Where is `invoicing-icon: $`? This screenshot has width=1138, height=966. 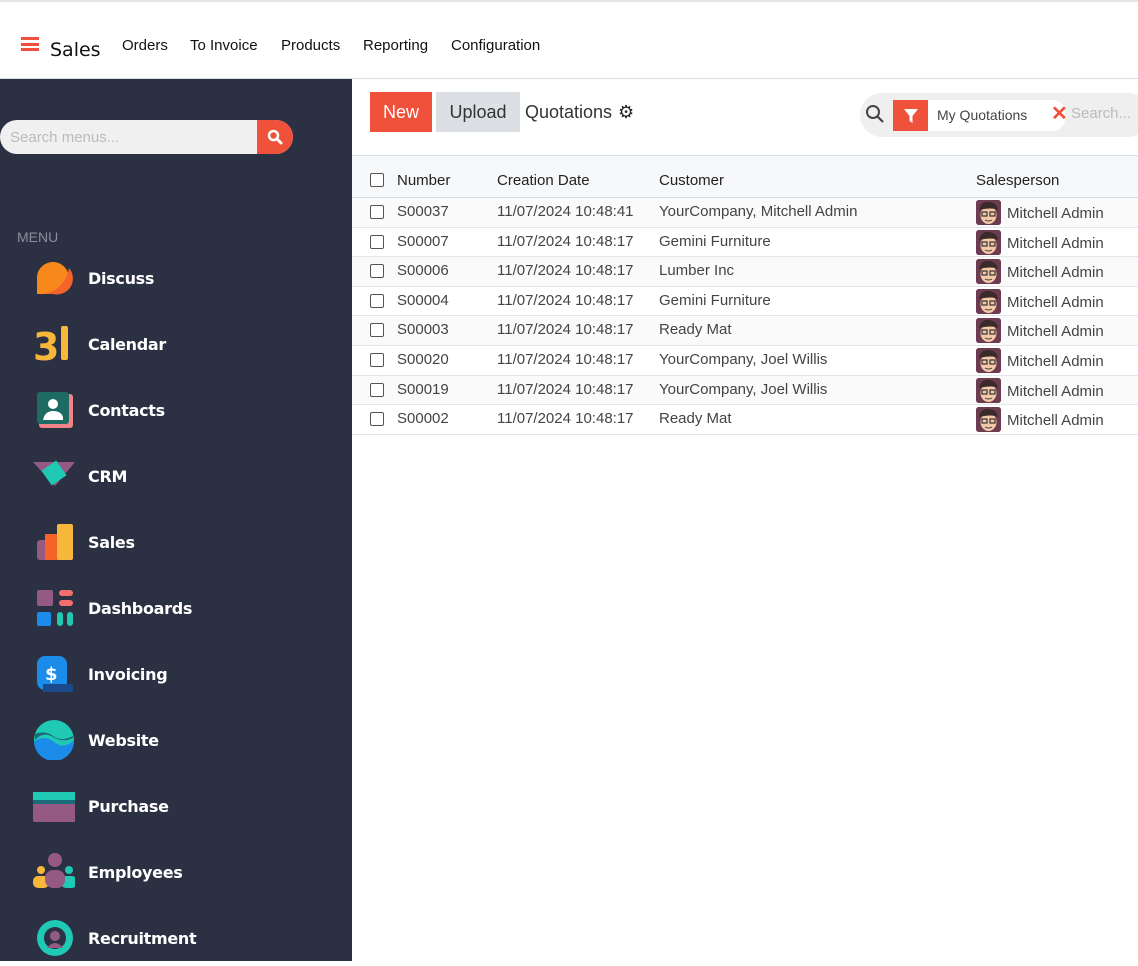
invoicing-icon: $ is located at coordinates (54, 674).